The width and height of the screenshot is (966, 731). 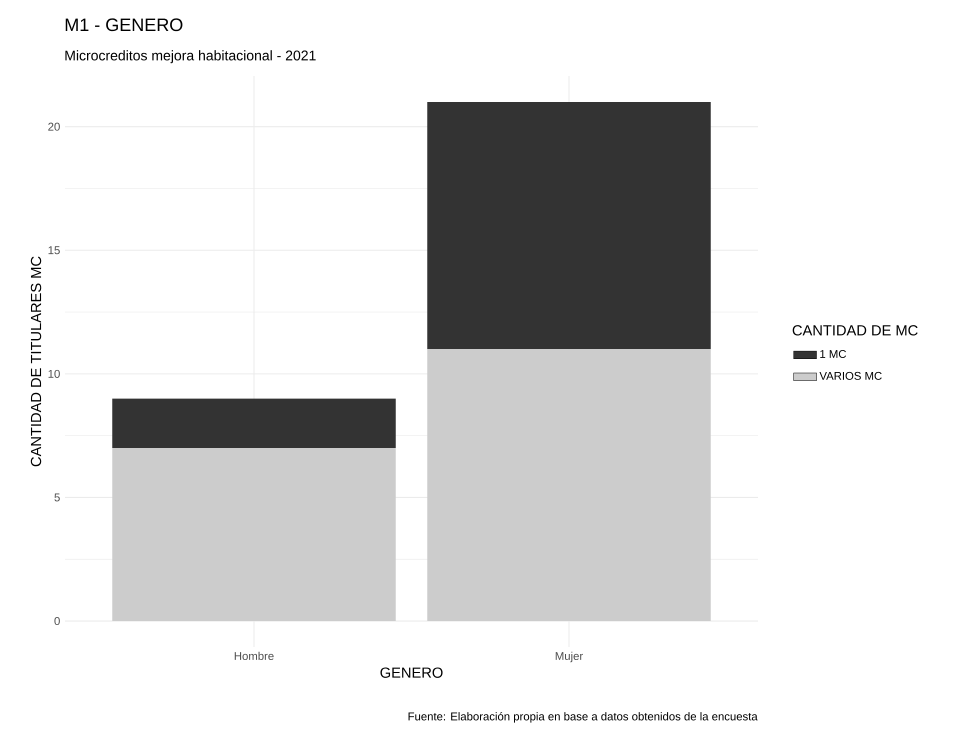 I want to click on y-axis-title: CANTIDAD DE TITULARES MC, so click(x=36, y=361).